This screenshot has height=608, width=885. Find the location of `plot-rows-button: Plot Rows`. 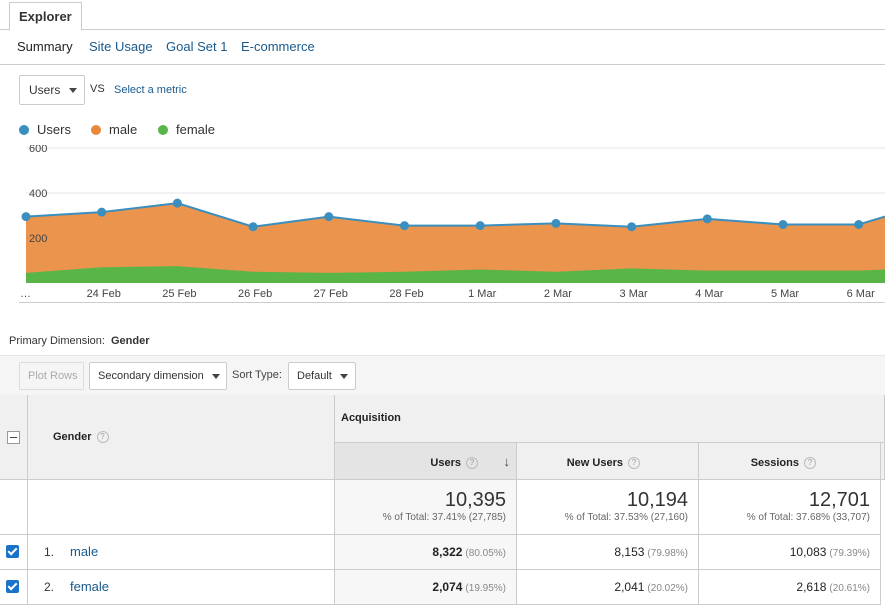

plot-rows-button: Plot Rows is located at coordinates (51, 376).